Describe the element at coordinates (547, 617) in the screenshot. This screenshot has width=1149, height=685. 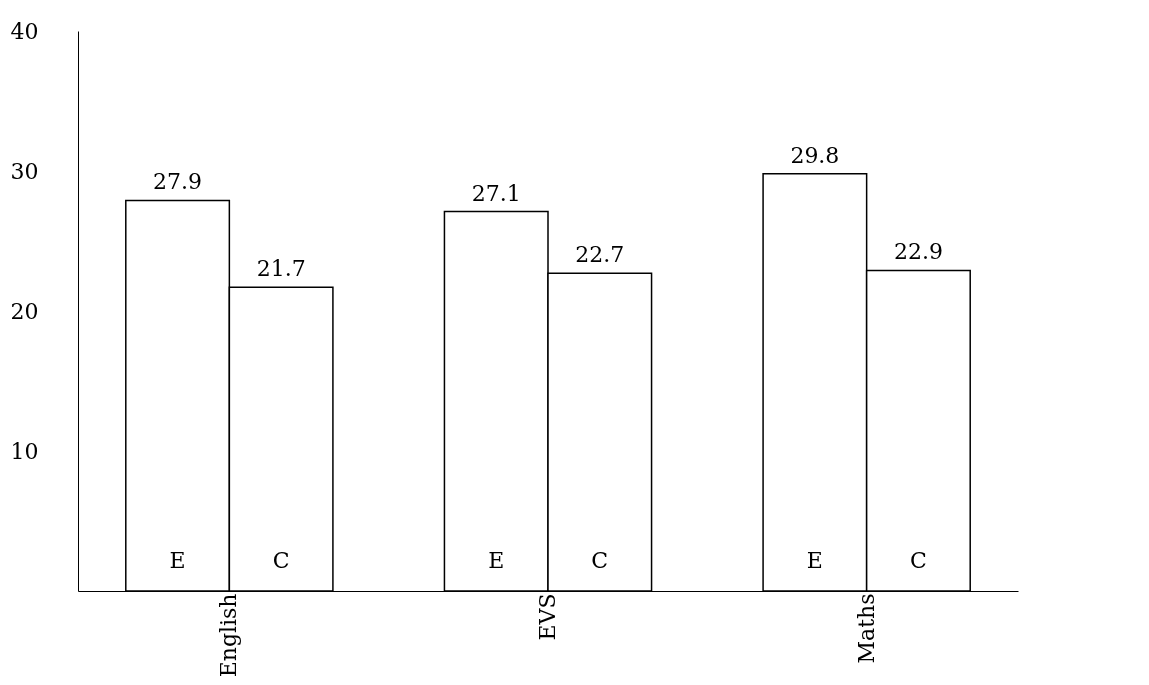
I see `x-tick-label: EVS` at that location.